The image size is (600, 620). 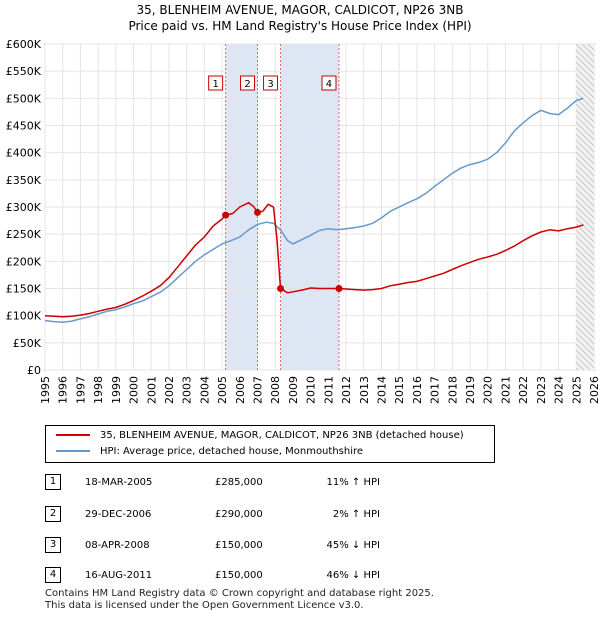 What do you see at coordinates (353, 575) in the screenshot?
I see `sale-hpi-change: 46% ↓ HPI` at bounding box center [353, 575].